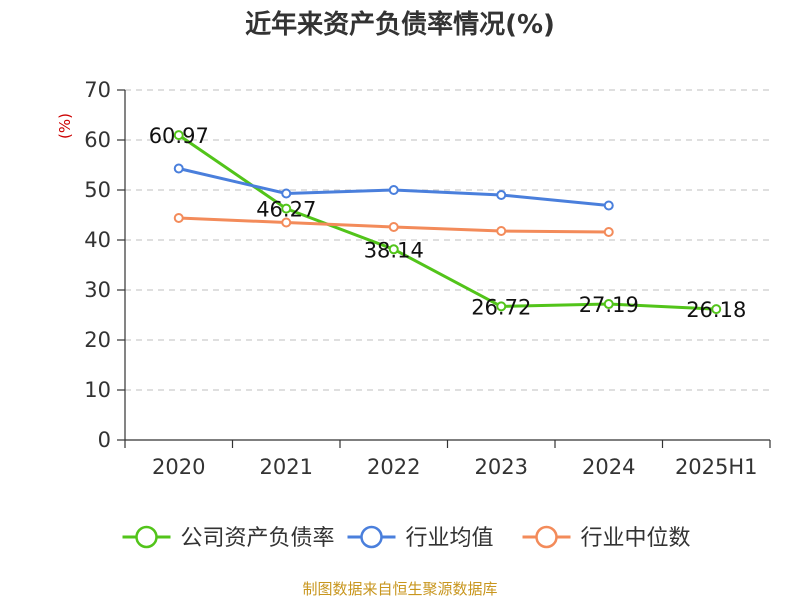  What do you see at coordinates (258, 538) in the screenshot?
I see `legend-label: 公司资产负债率` at bounding box center [258, 538].